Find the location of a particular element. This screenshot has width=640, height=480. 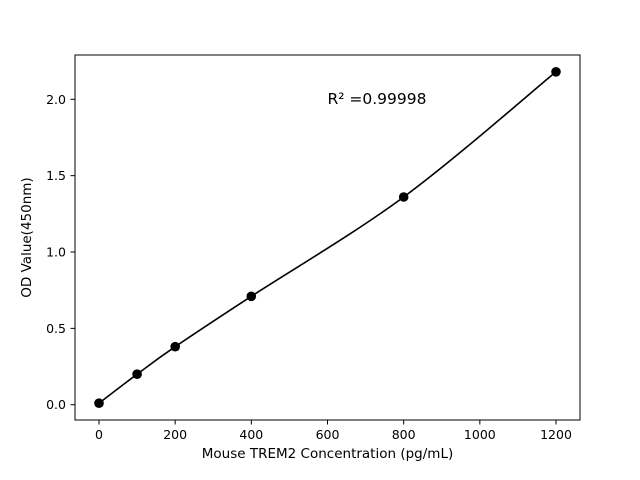

r-squared-annotation: R² =0.99998 is located at coordinates (377, 99).